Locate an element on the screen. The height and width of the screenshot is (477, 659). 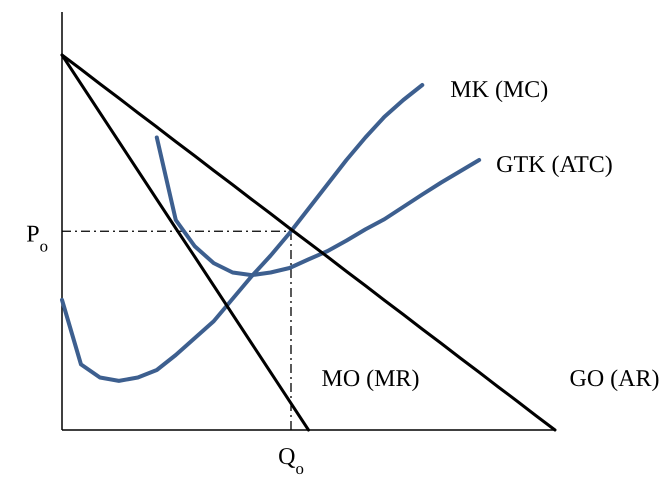
series-label: MO (MR) is located at coordinates (370, 379).